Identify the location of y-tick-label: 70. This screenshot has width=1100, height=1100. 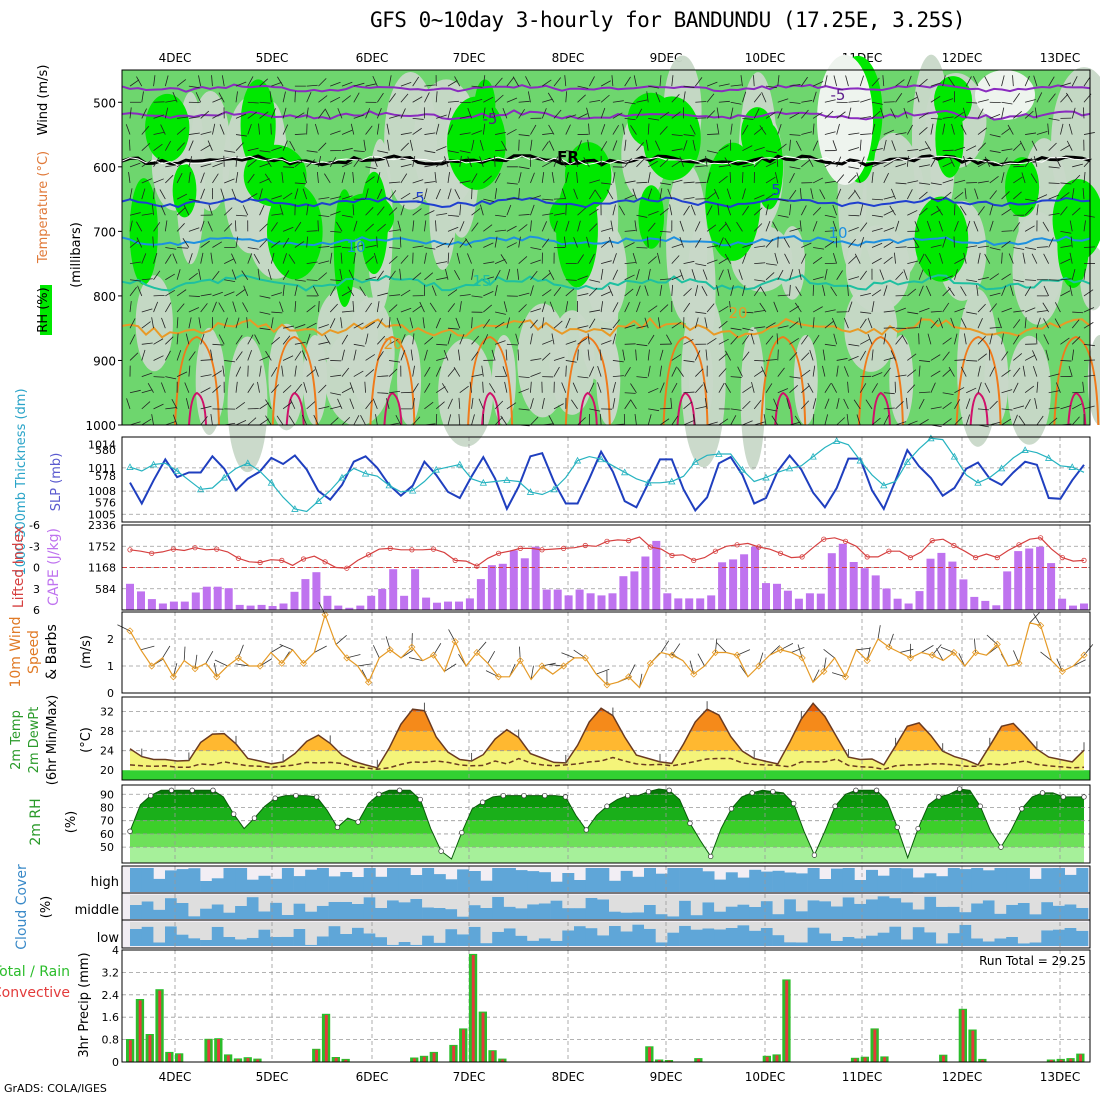
(107, 821).